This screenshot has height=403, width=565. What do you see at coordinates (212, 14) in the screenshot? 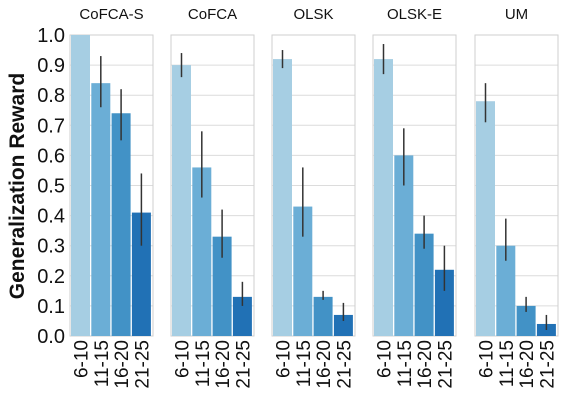
I see `facet-title: CoFCA` at bounding box center [212, 14].